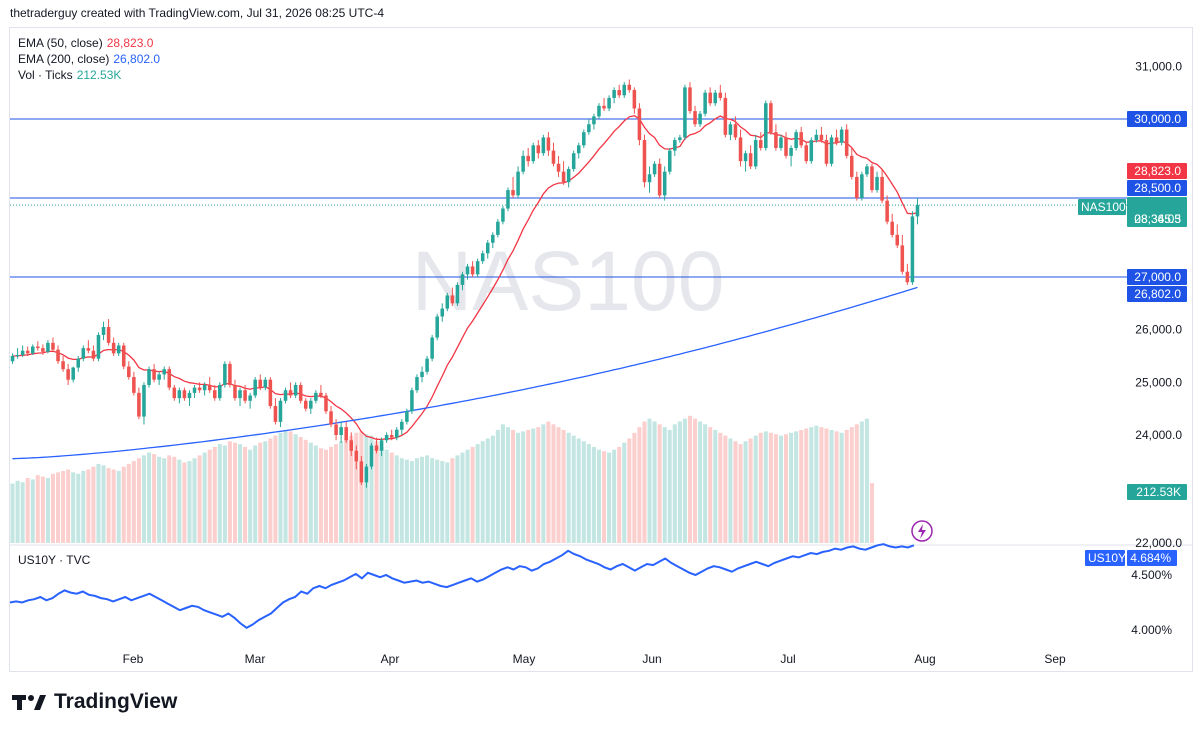 This screenshot has height=733, width=1202. What do you see at coordinates (1151, 575) in the screenshot?
I see `us10y-tick-label: 4.500%` at bounding box center [1151, 575].